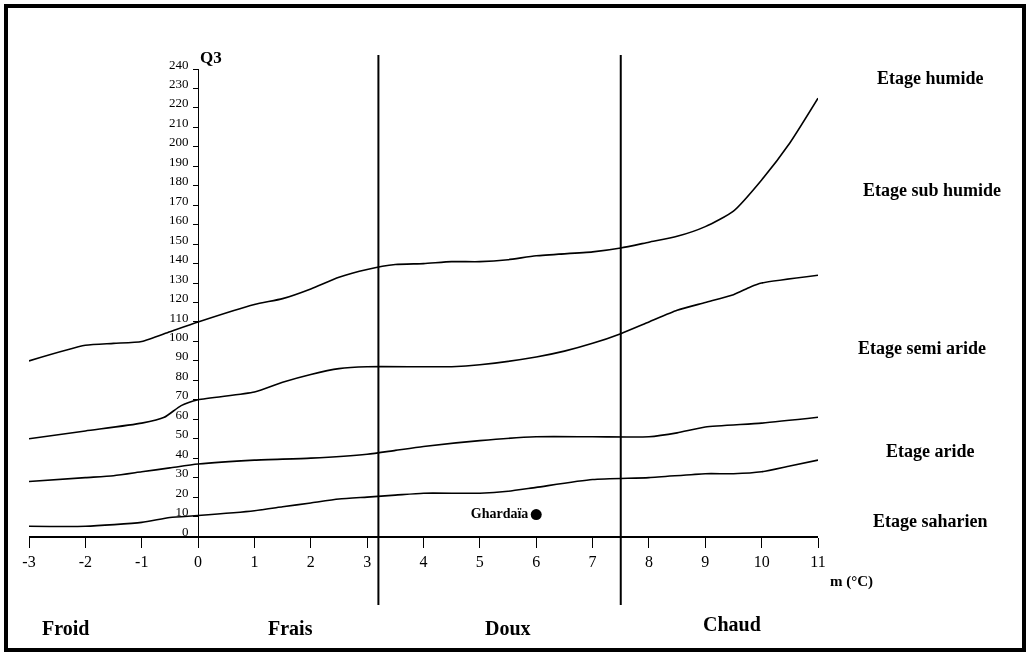 The width and height of the screenshot is (1034, 660). Describe the element at coordinates (198, 561) in the screenshot. I see `x-tick-label: 0` at that location.